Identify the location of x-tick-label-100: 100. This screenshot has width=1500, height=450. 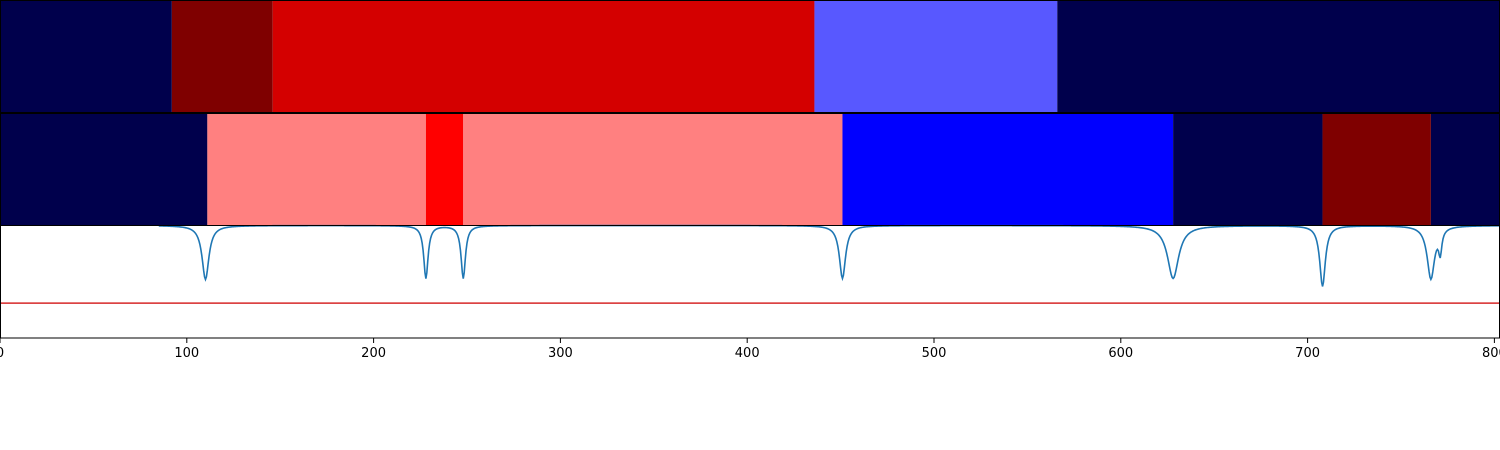
(186, 353).